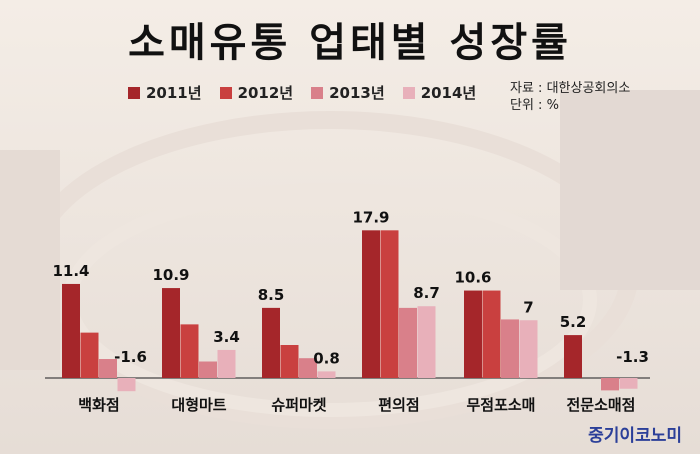 The height and width of the screenshot is (454, 700). What do you see at coordinates (408, 92) in the screenshot?
I see `legend-swatch-2014` at bounding box center [408, 92].